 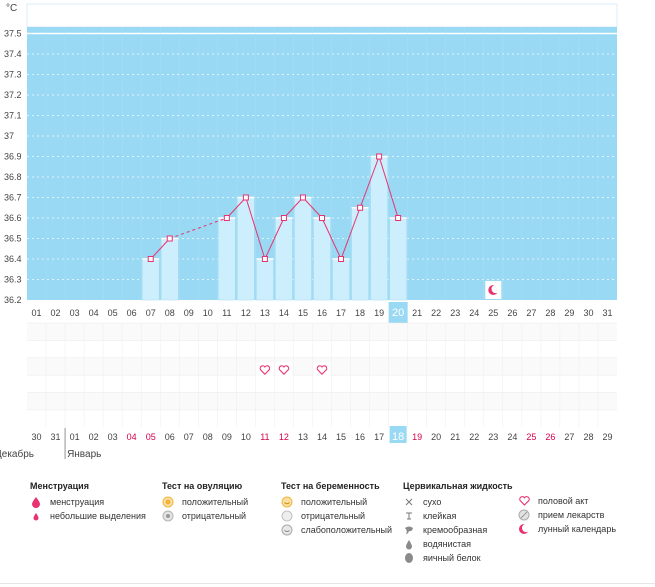 I want to click on calendar-date-label: 30, so click(x=37, y=437).